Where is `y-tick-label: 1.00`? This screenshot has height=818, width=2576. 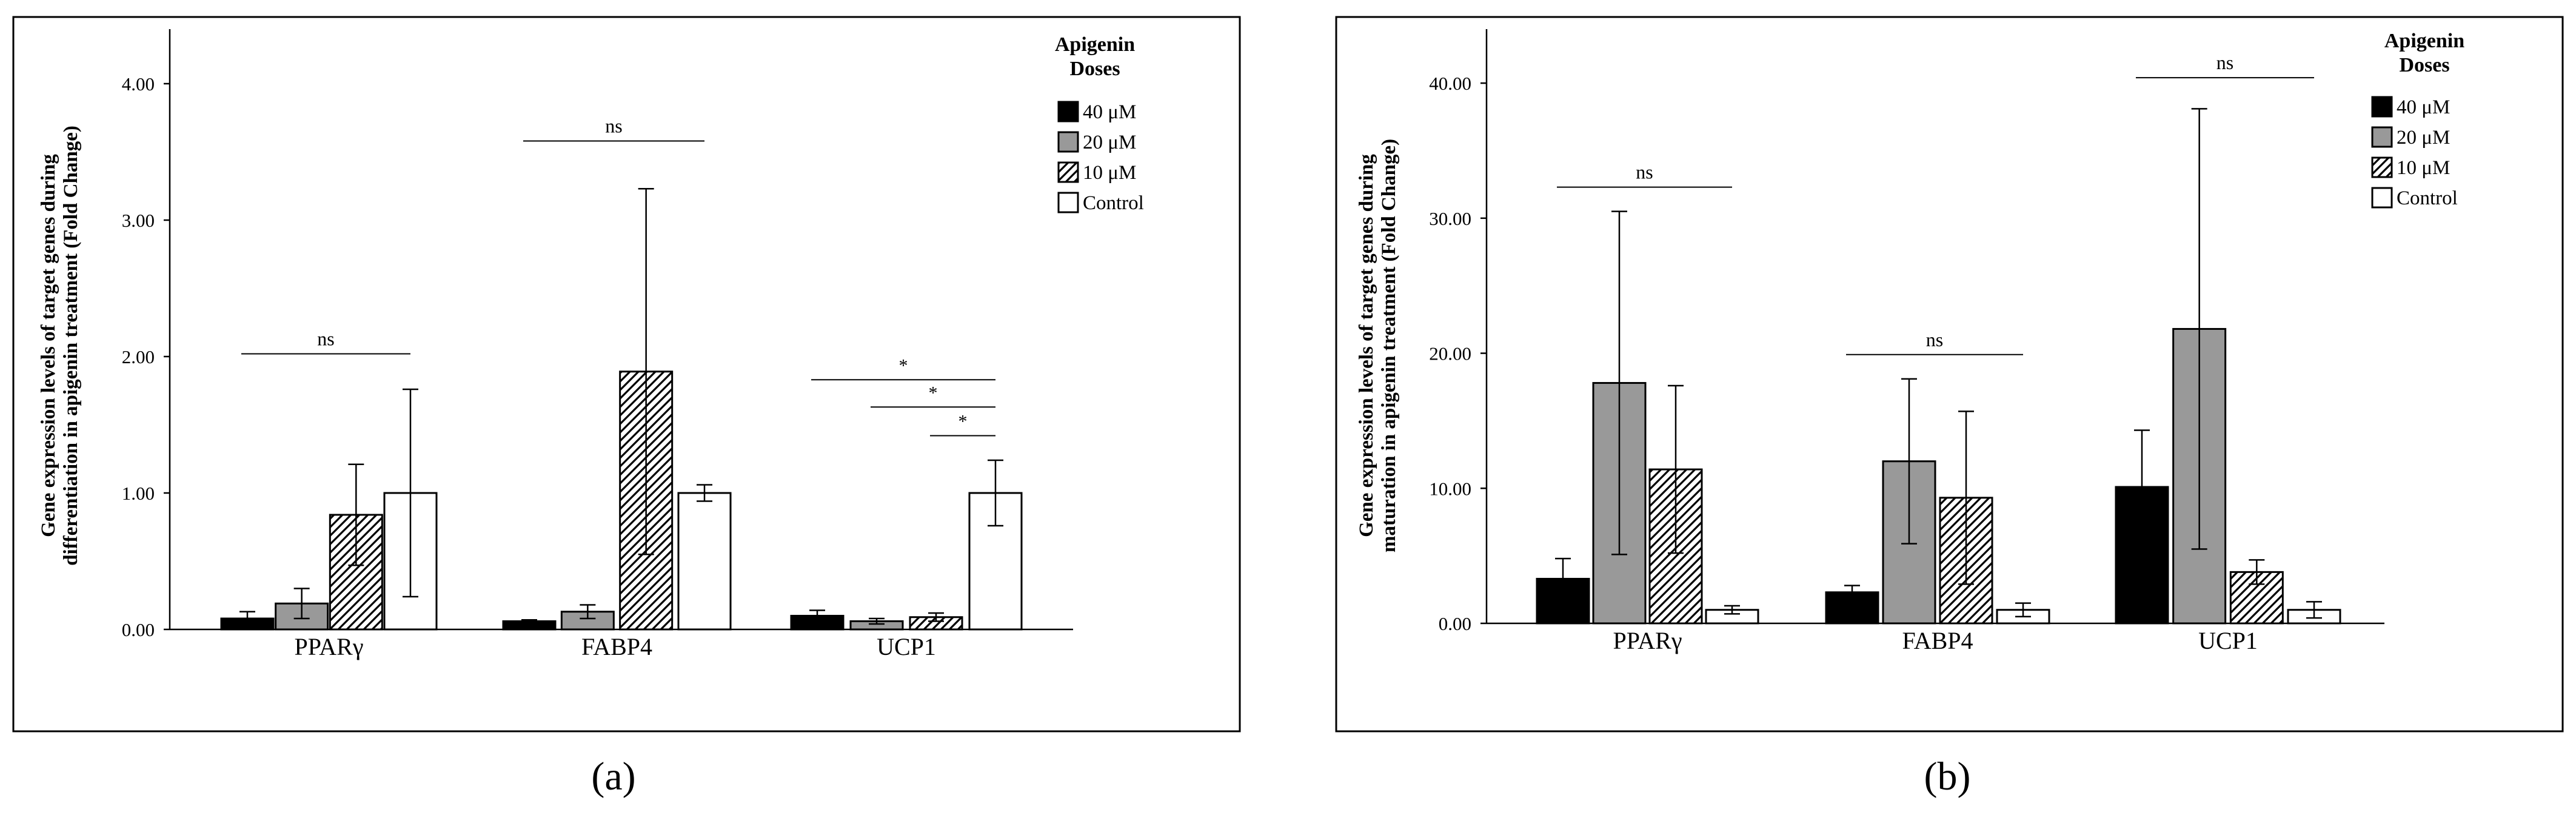 y-tick-label: 1.00 is located at coordinates (138, 493).